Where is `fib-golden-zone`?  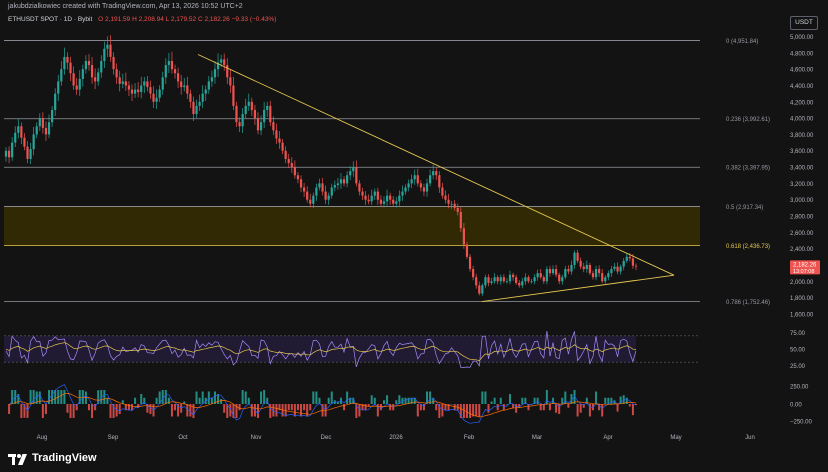 fib-golden-zone is located at coordinates (352, 226).